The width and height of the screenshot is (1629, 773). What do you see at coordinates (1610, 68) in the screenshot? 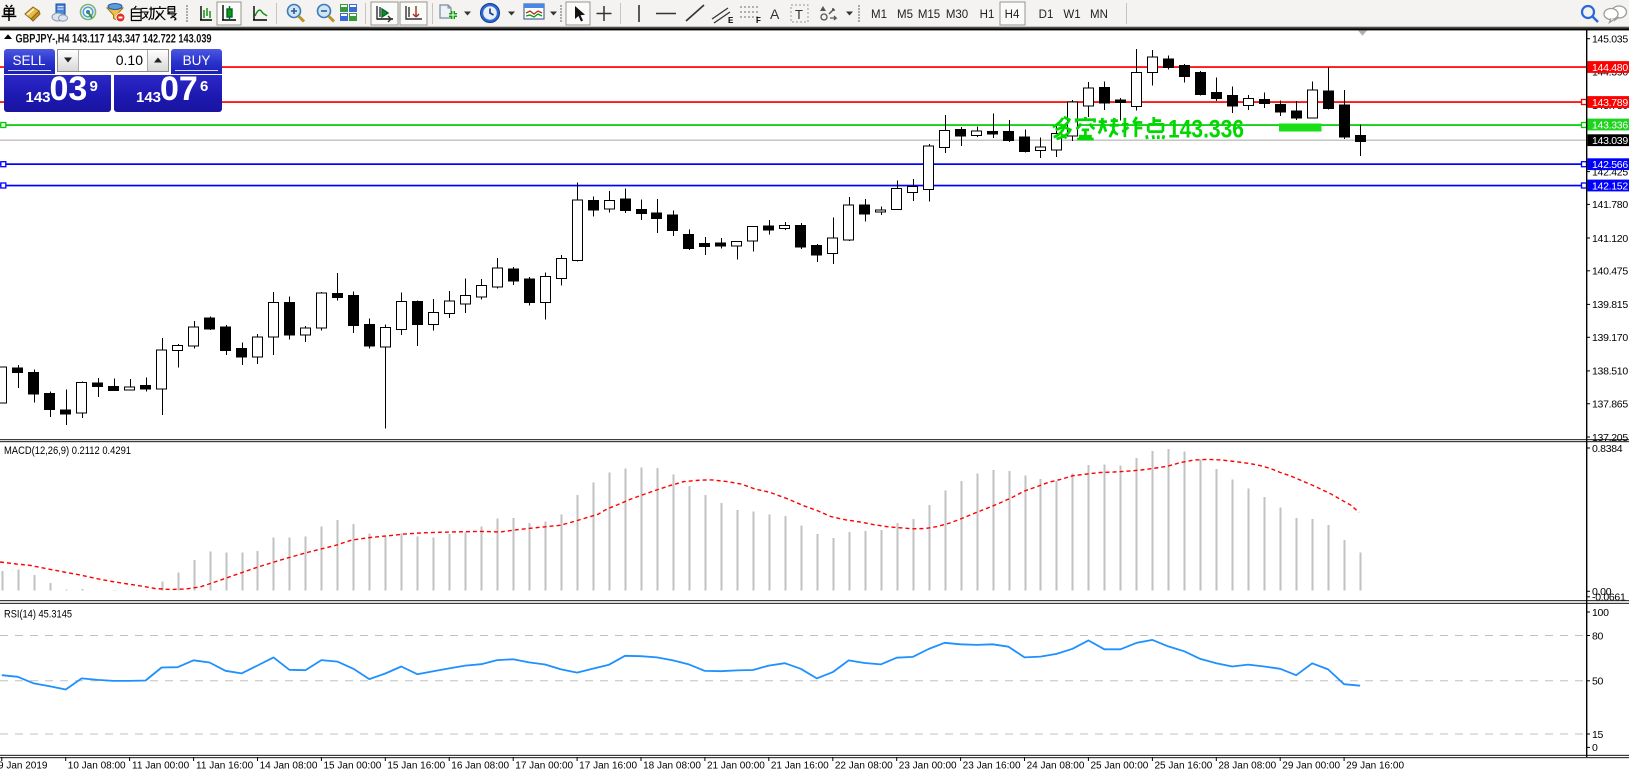
I see `svg-text: 144.480` at bounding box center [1610, 68].